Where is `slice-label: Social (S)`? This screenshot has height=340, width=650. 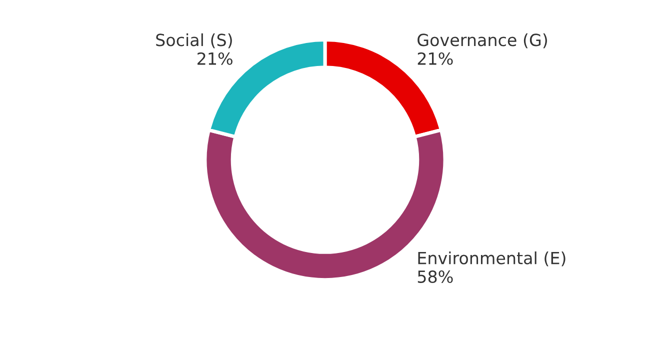 slice-label: Social (S) is located at coordinates (194, 40).